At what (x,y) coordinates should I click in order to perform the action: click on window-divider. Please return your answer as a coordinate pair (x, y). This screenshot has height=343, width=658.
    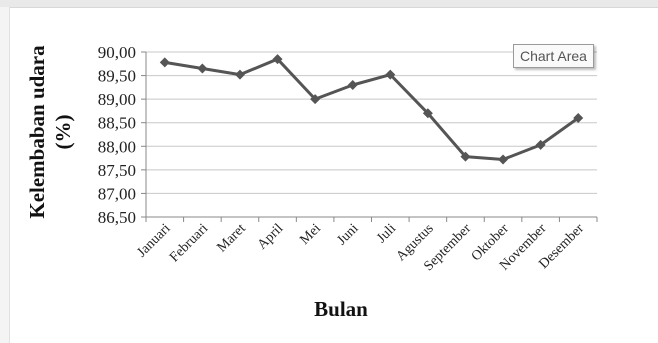
    Looking at the image, I should click on (329, 7).